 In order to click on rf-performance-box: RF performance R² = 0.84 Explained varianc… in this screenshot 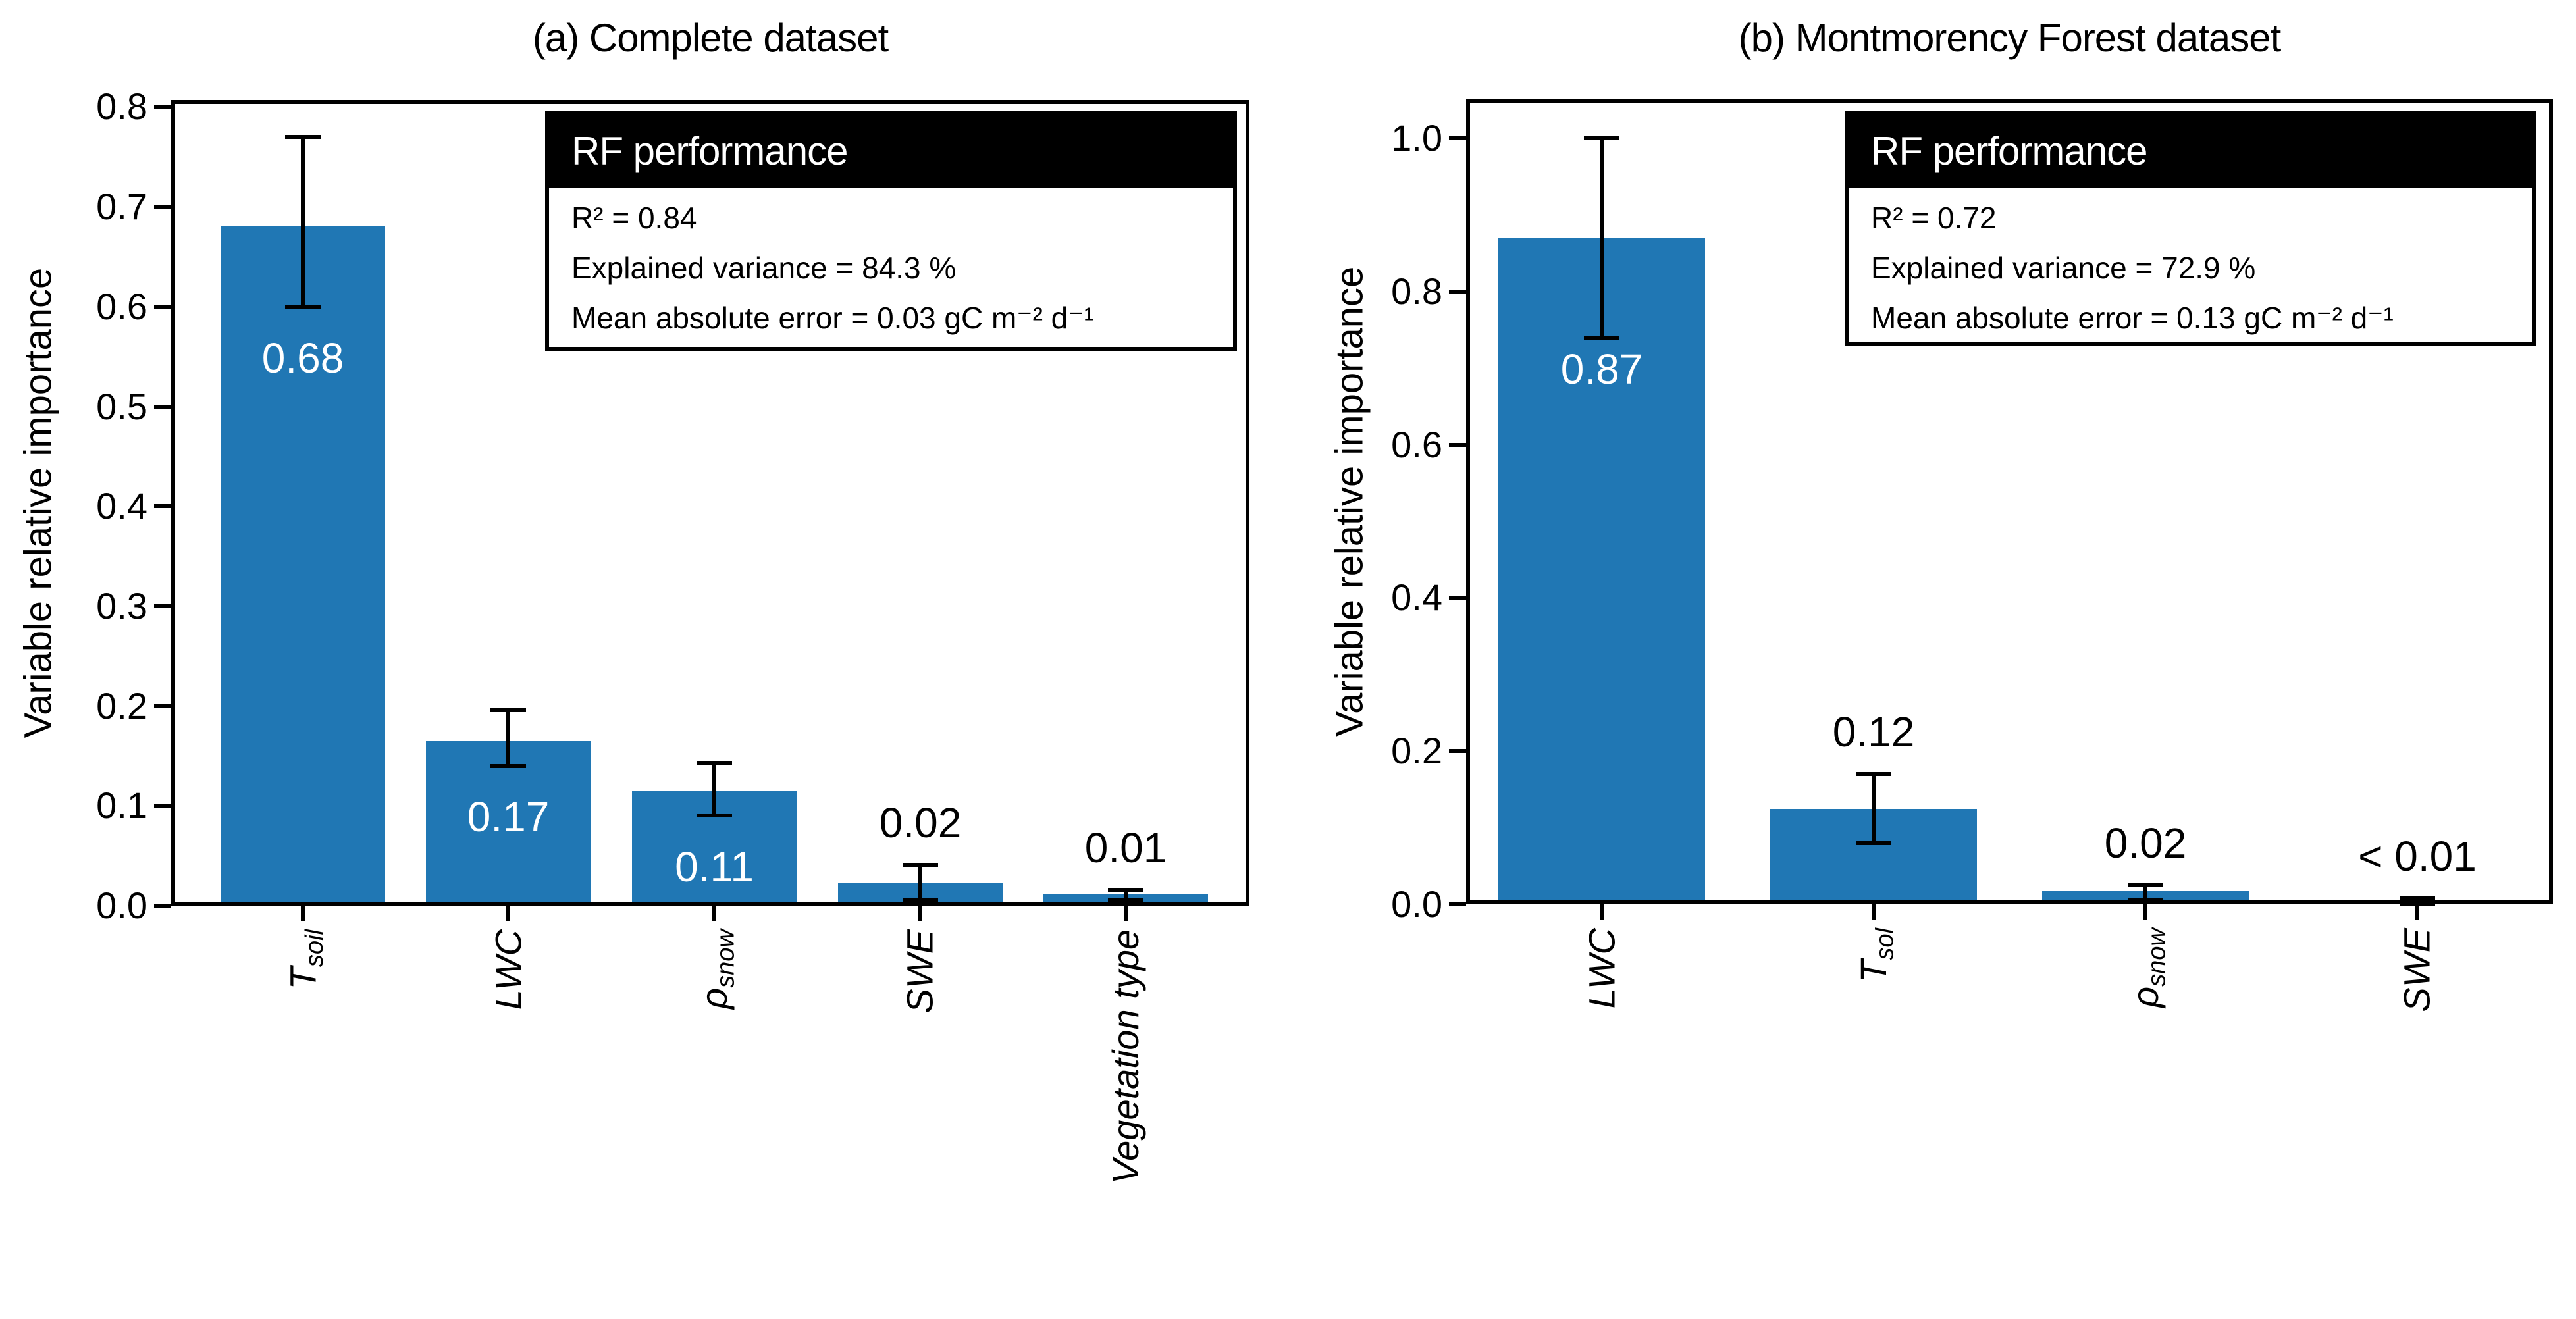, I will do `click(891, 231)`.